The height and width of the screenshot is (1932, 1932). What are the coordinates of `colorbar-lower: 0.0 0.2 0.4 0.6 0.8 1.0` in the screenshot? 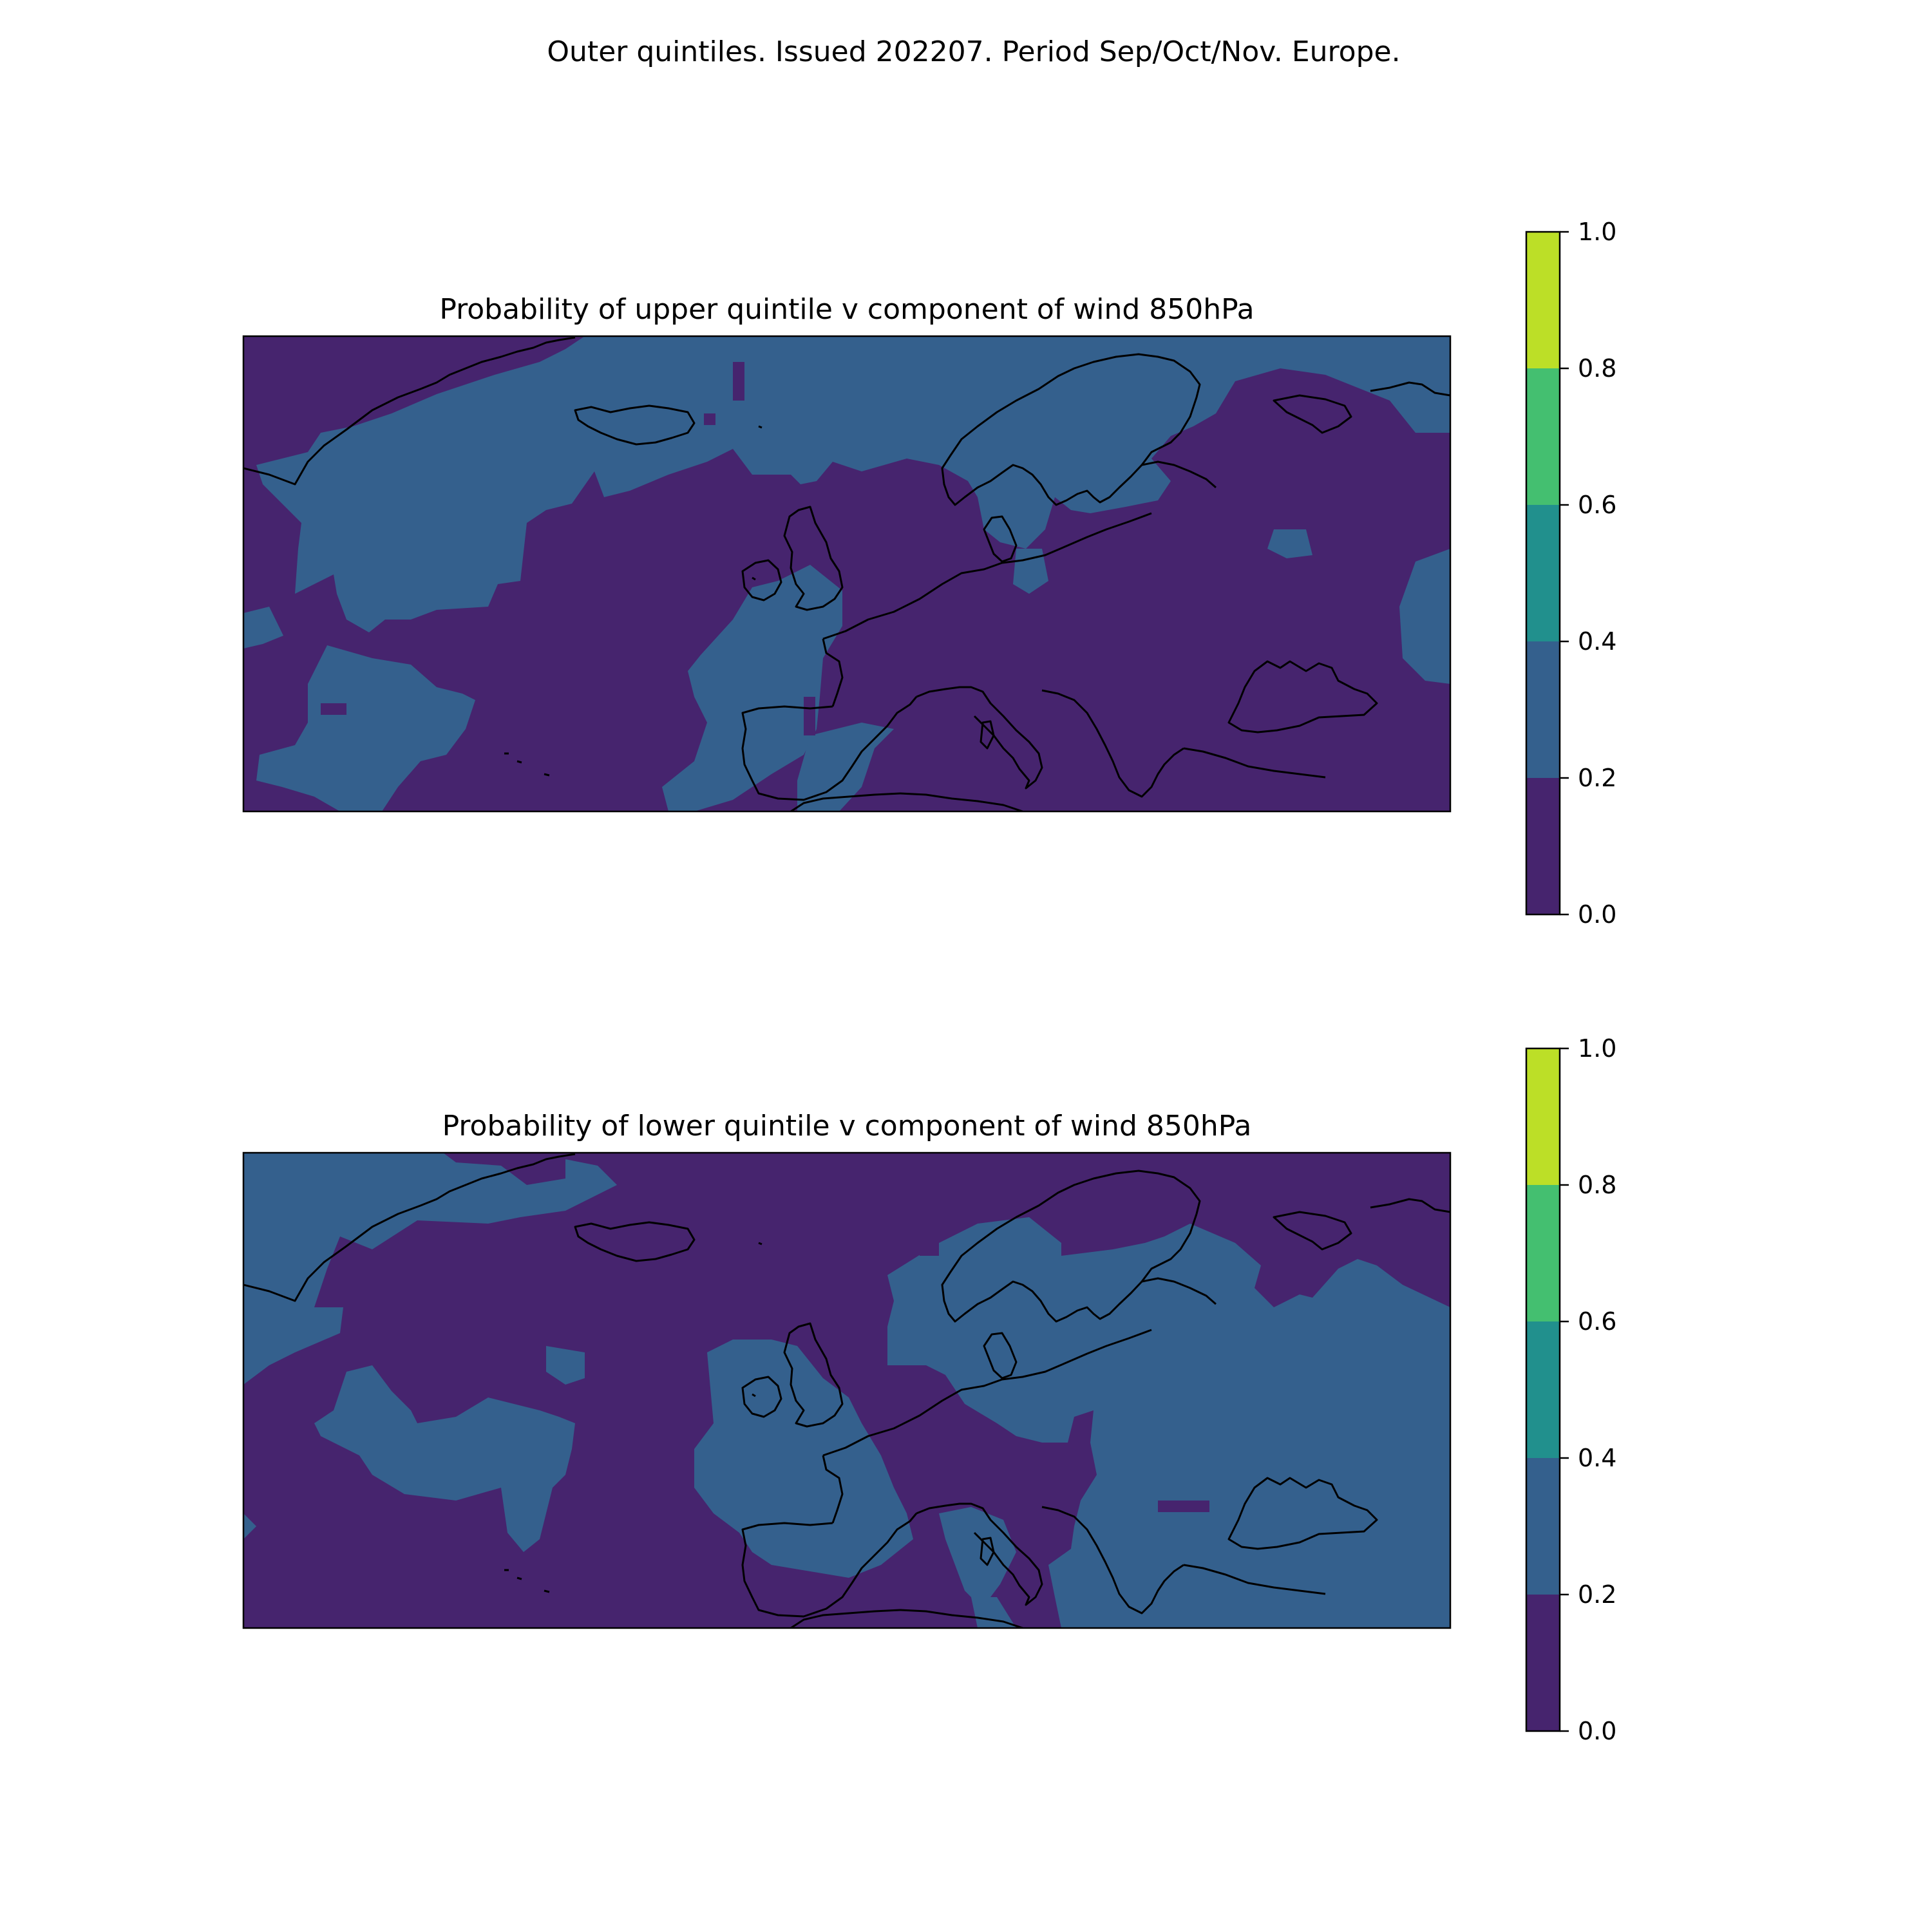 It's located at (1570, 1389).